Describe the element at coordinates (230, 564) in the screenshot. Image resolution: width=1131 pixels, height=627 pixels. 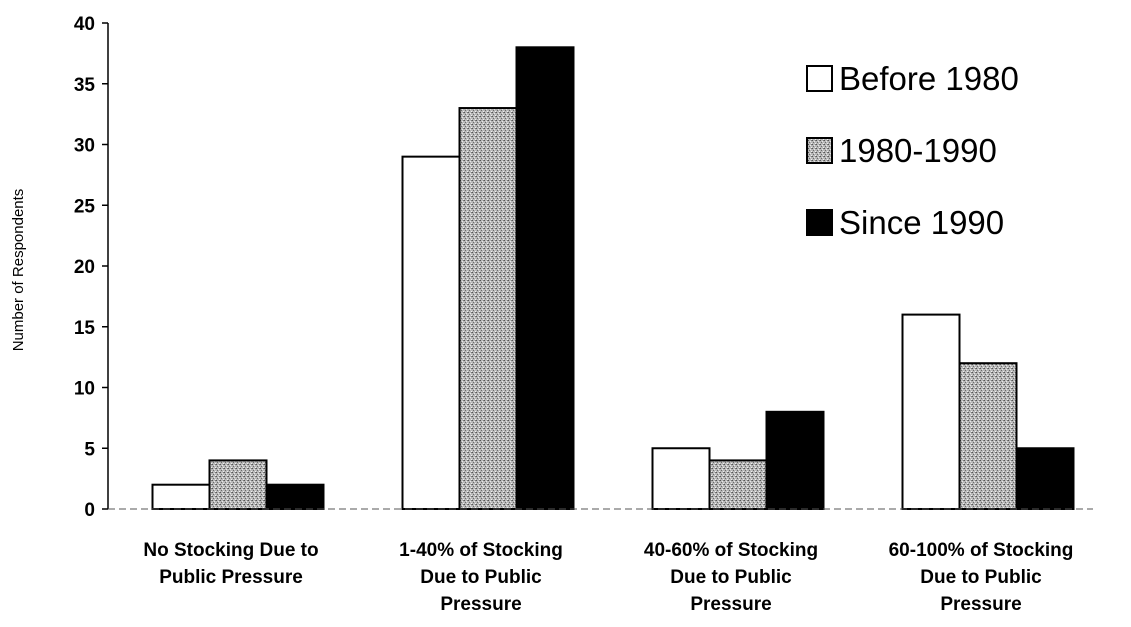
I see `x-category-label: No Stocking Due to Public Pressure` at that location.